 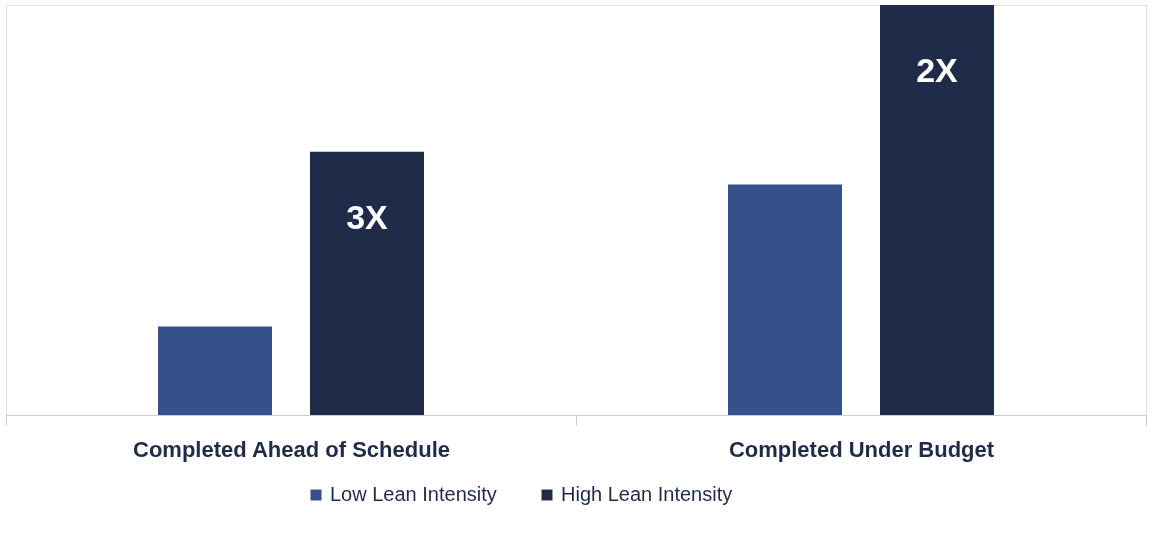 I want to click on annotation: 2X, so click(x=937, y=70).